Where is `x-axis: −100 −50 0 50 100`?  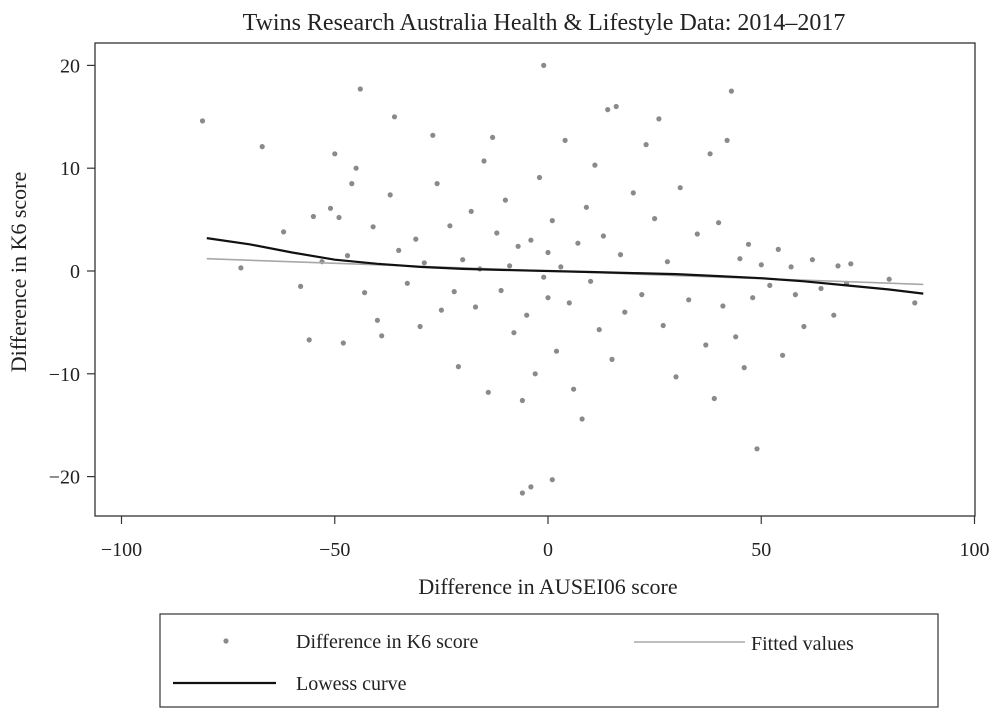 x-axis: −100 −50 0 50 100 is located at coordinates (545, 538).